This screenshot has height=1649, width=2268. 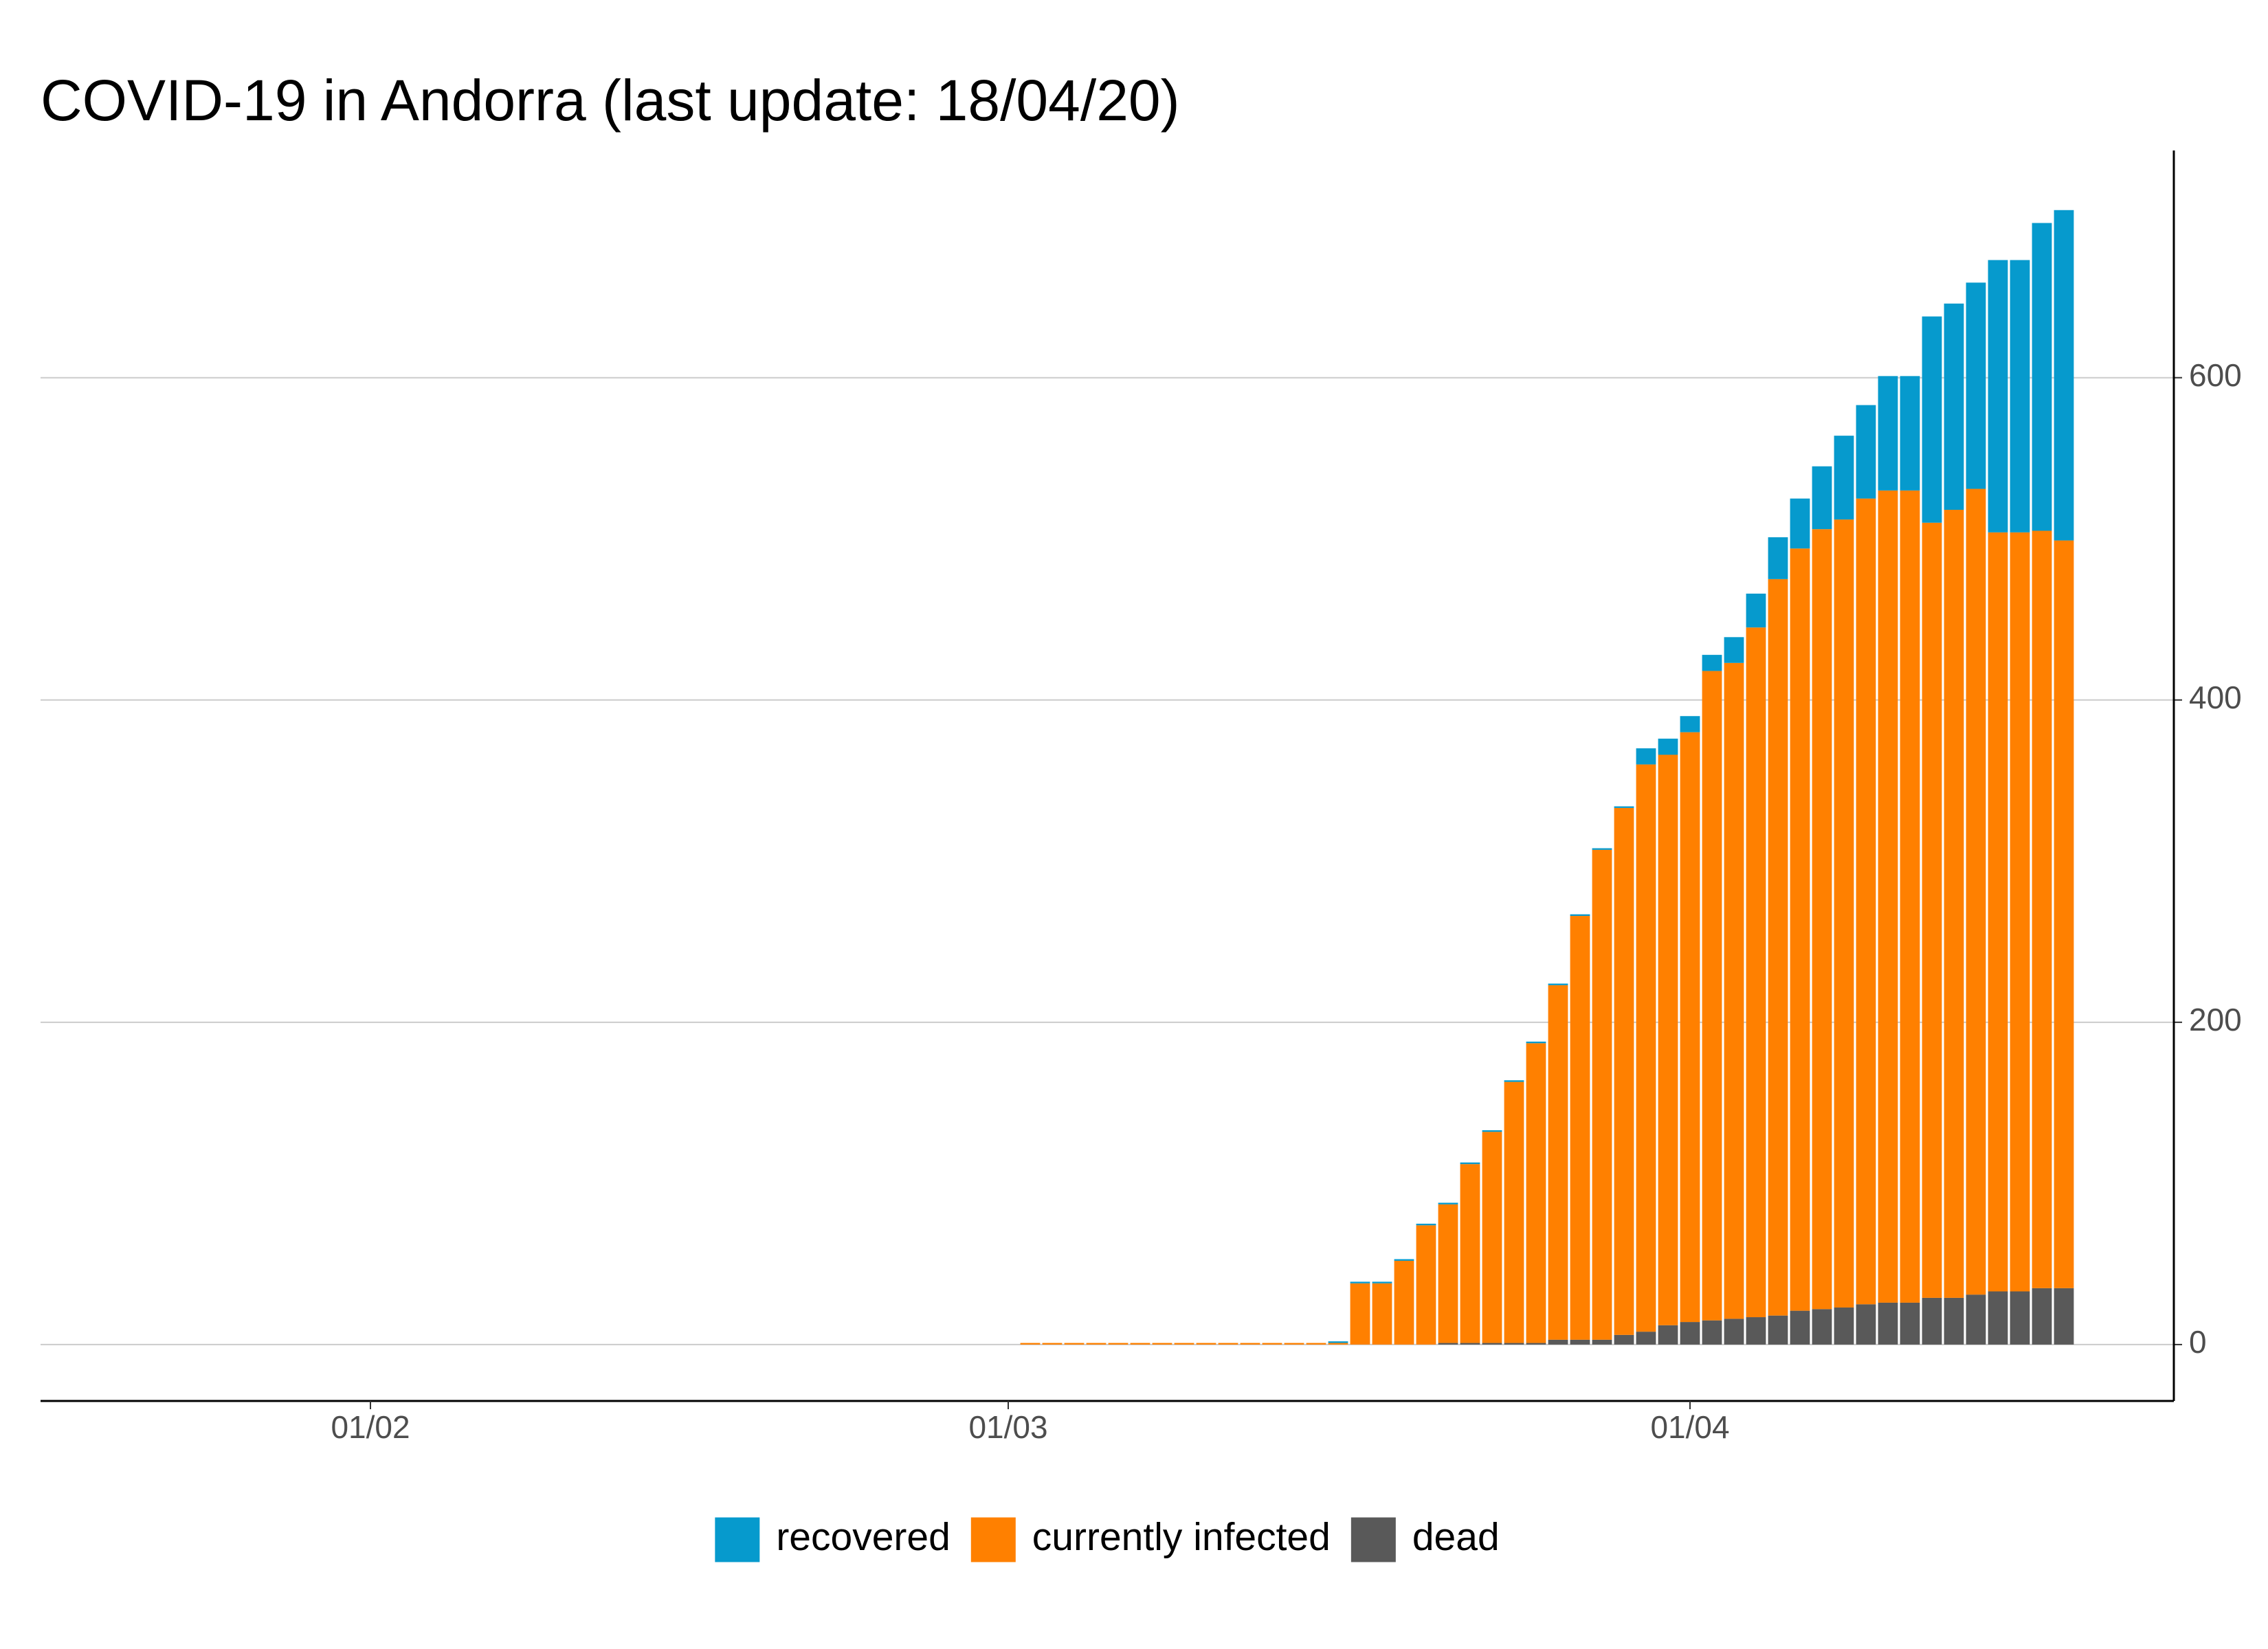 I want to click on x-tick-label: 01/04, so click(x=1689, y=1427).